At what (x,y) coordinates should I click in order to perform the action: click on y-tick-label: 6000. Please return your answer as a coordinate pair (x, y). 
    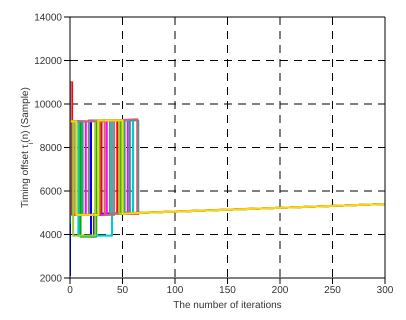
    Looking at the image, I should click on (51, 192).